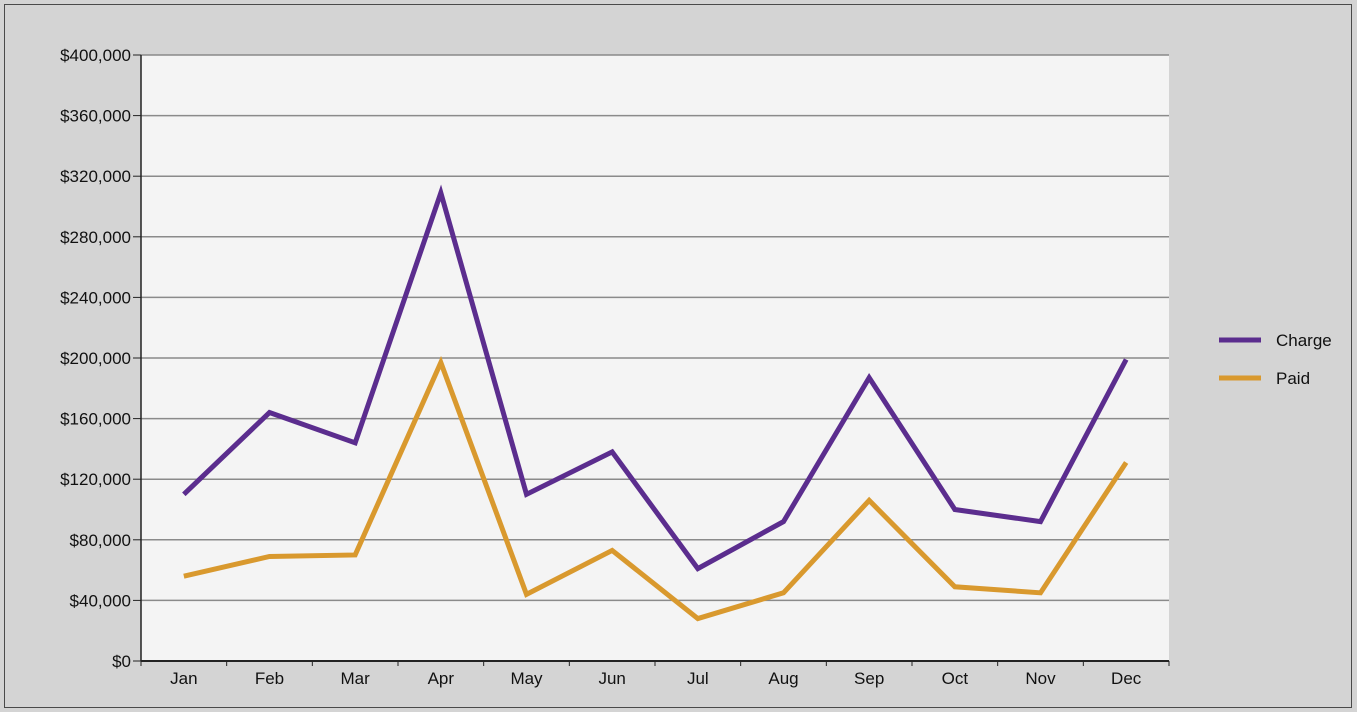 The image size is (1357, 712). What do you see at coordinates (869, 678) in the screenshot?
I see `x-tick-label: Sep` at bounding box center [869, 678].